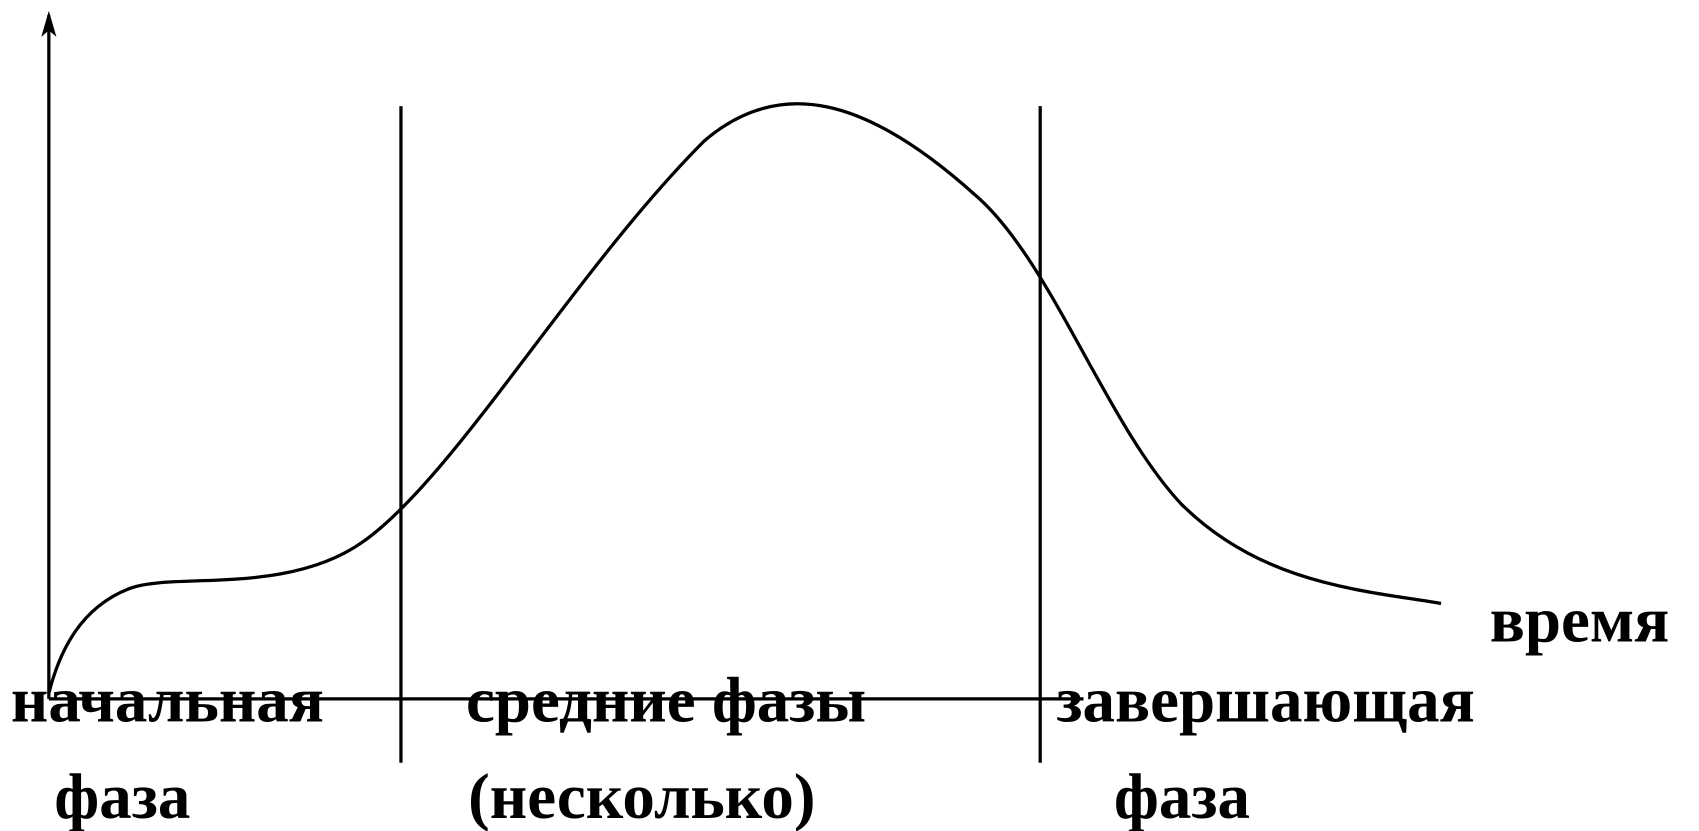  Describe the element at coordinates (641, 796) in the screenshot. I see `phase-label: (несколько)` at that location.